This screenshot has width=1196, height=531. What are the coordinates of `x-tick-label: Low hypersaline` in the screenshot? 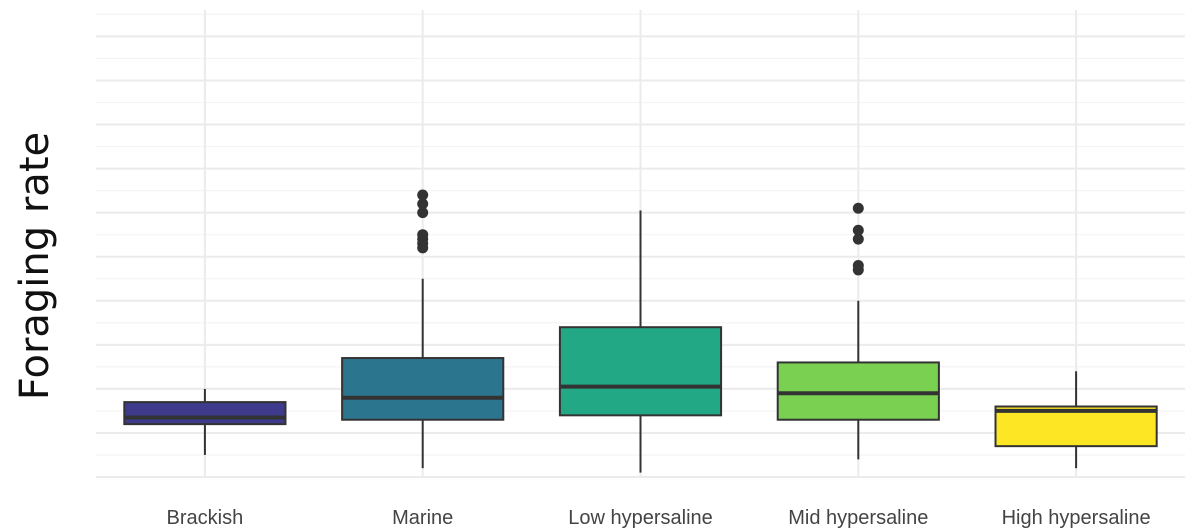 It's located at (640, 518).